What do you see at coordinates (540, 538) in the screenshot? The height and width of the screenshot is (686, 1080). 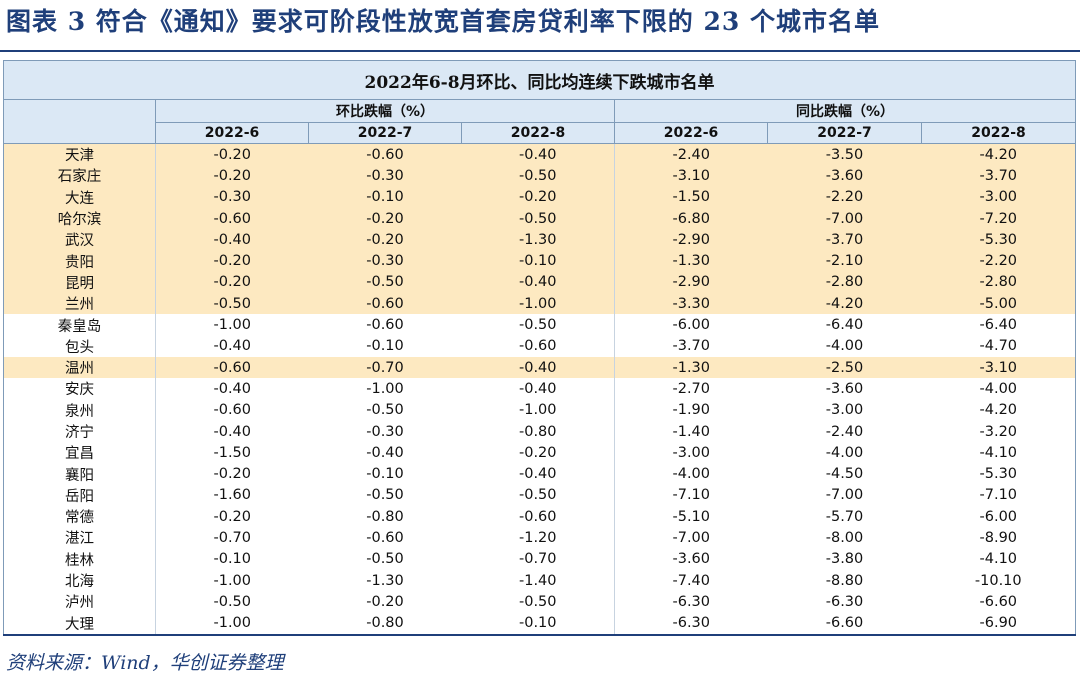 I see `table-row: 湛江 -0.70 -0.60 -1.20 -7.00 -8.00 -8.90` at bounding box center [540, 538].